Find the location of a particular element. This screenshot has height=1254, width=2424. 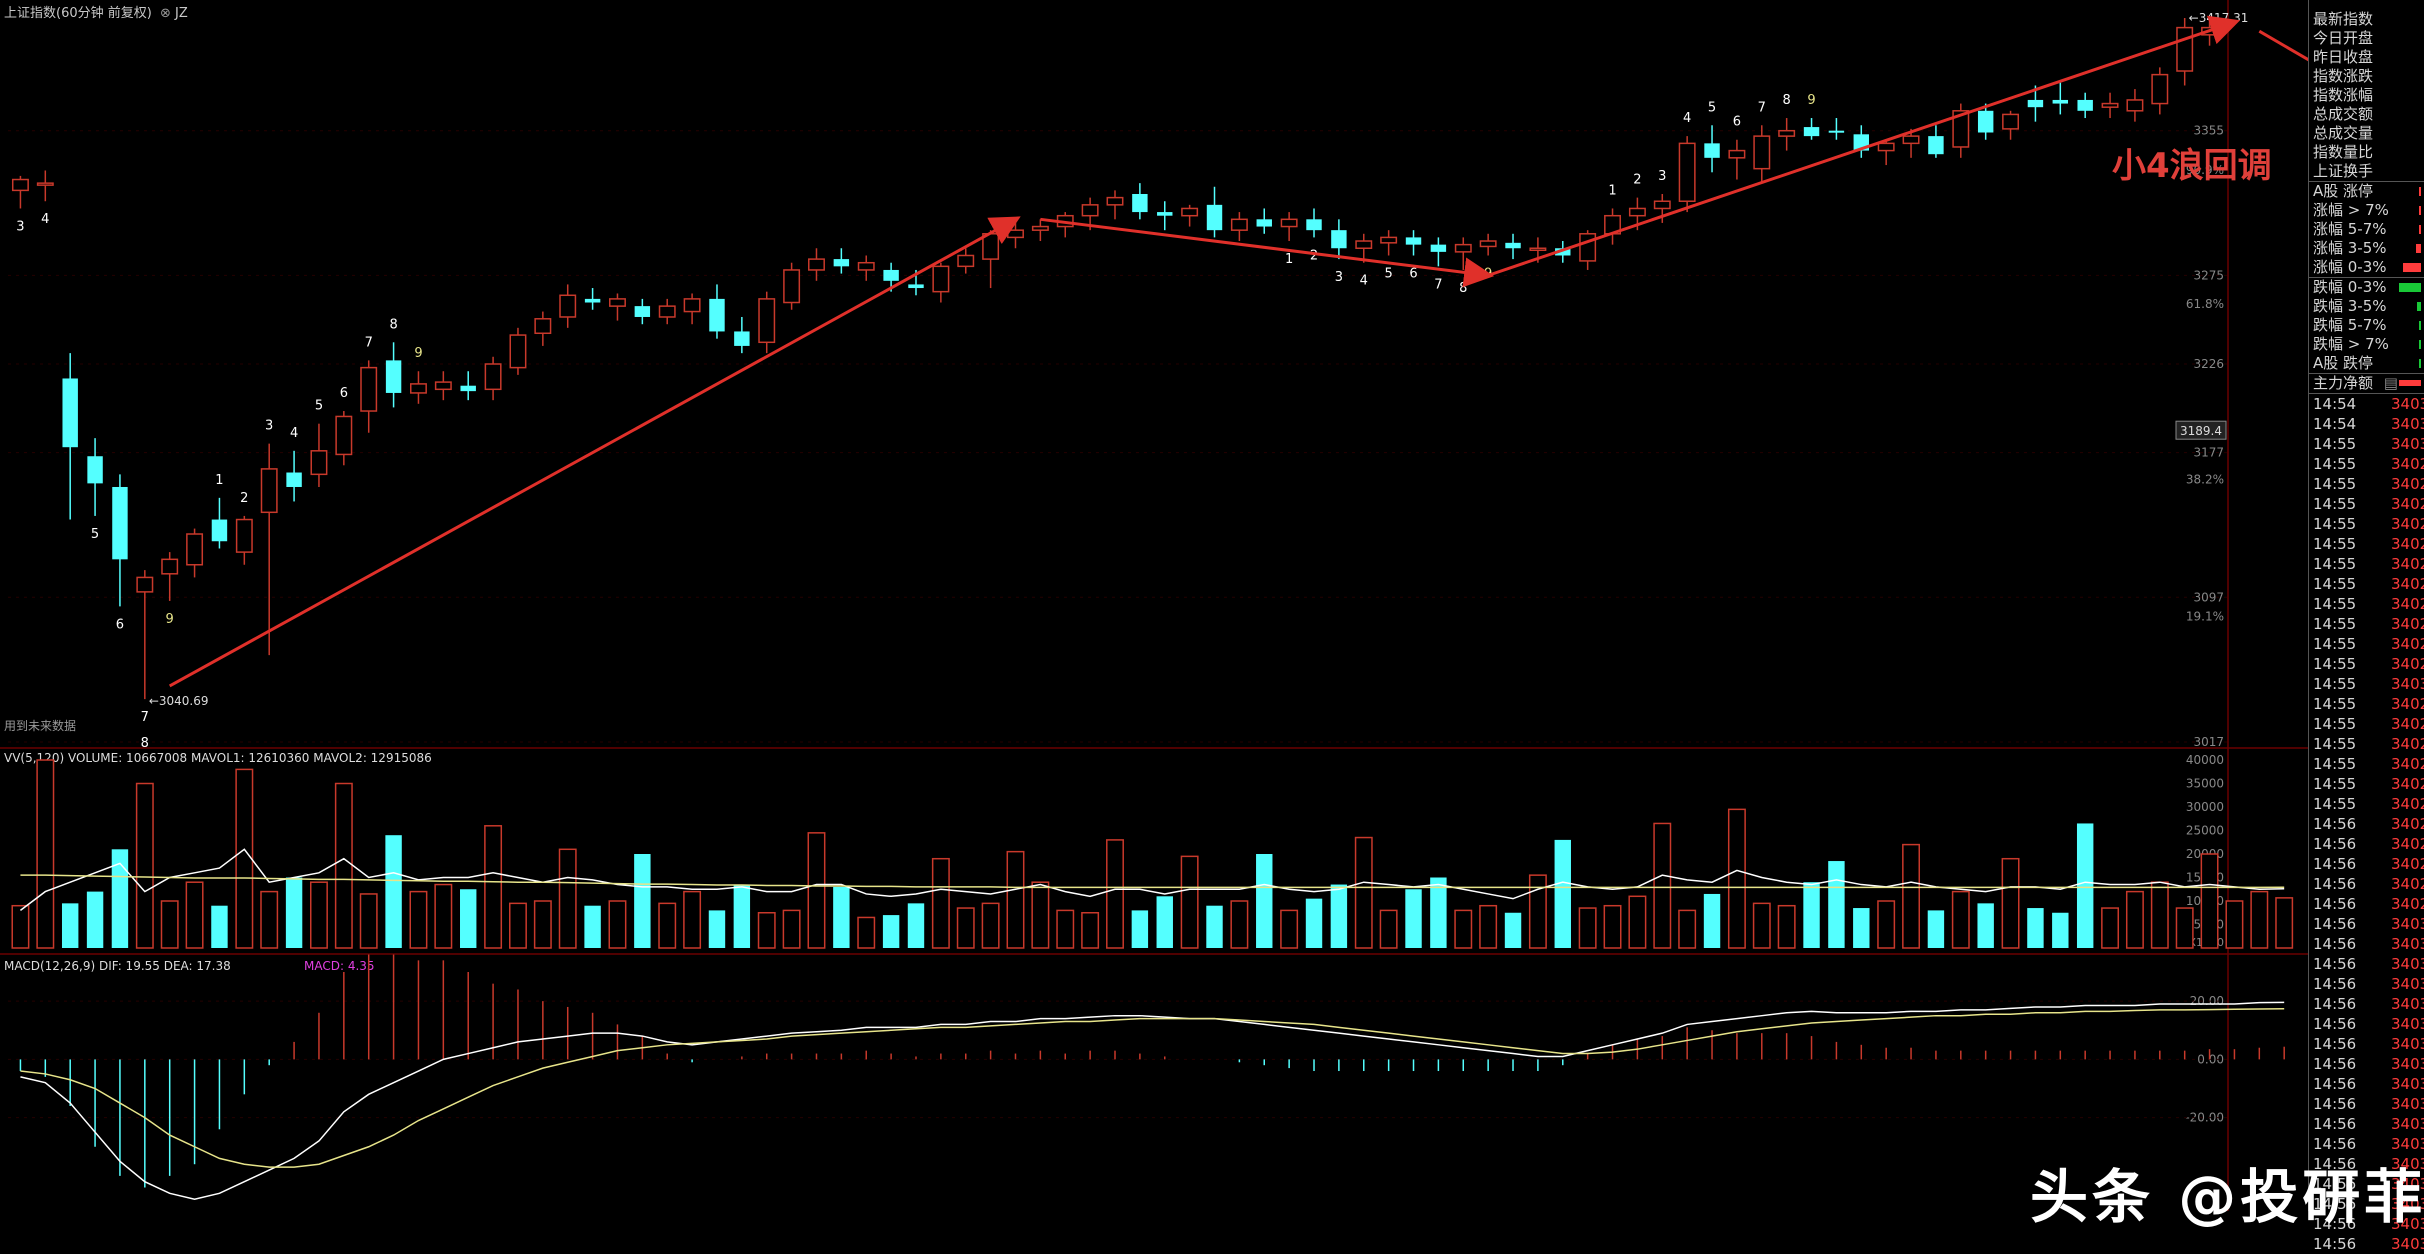

tick-time: 14:54 is located at coordinates (2335, 424).